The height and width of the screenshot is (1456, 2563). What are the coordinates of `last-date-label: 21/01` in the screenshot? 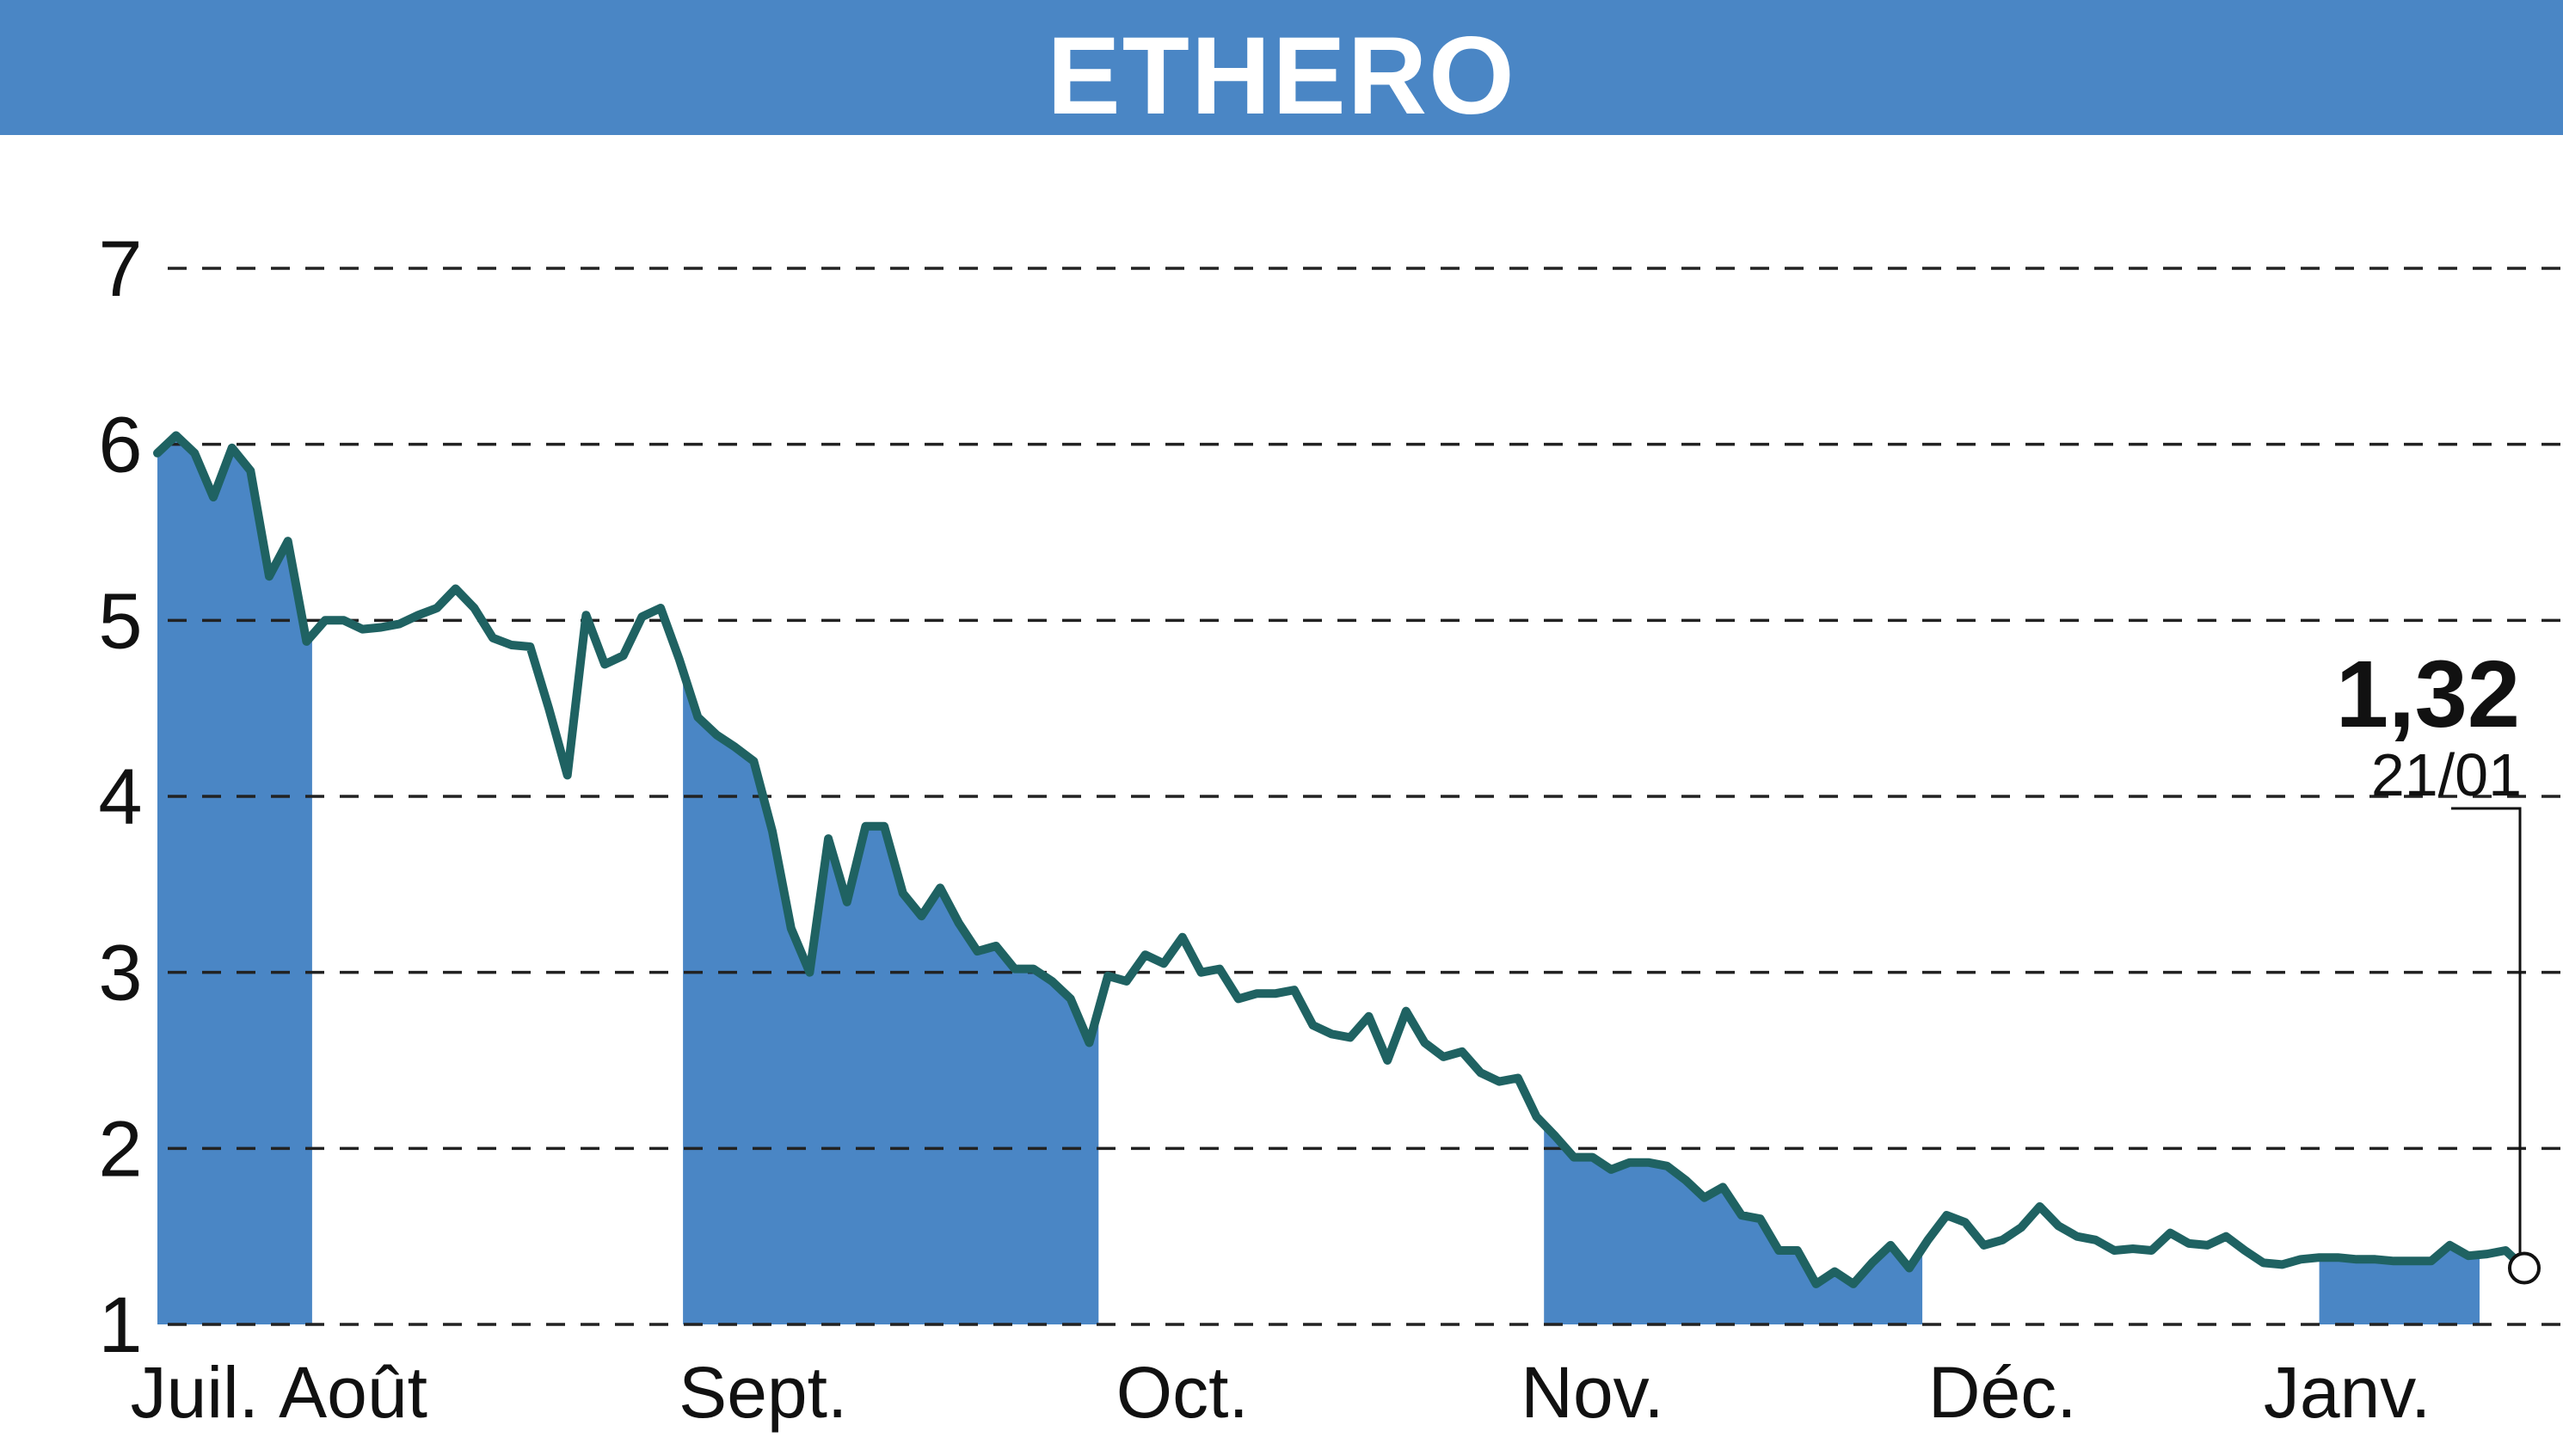 It's located at (2446, 774).